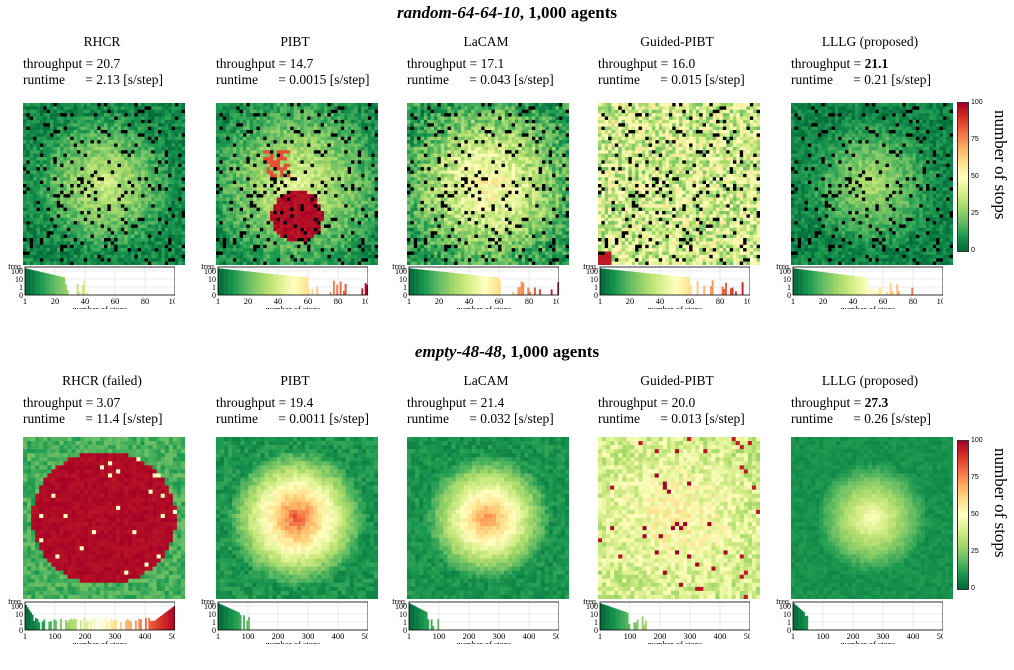 The width and height of the screenshot is (1014, 670). I want to click on agents-count: , 1,000 agents, so click(568, 12).